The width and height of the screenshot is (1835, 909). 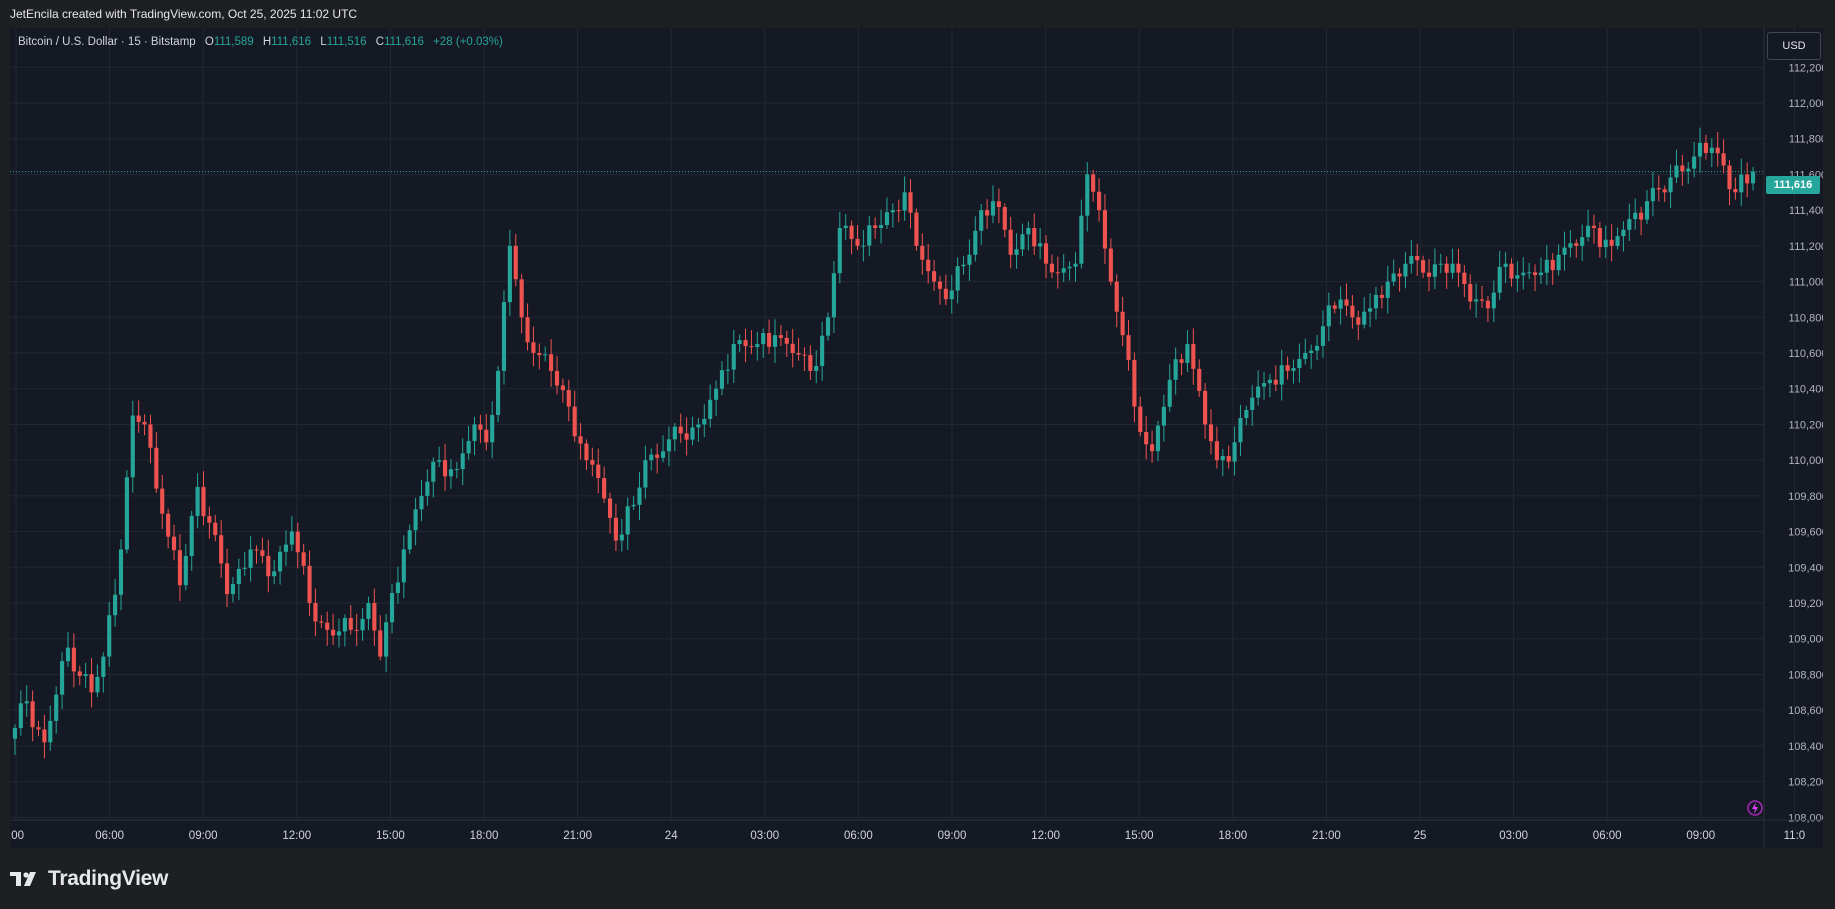 What do you see at coordinates (346, 42) in the screenshot?
I see `legend-low-value: 111,516` at bounding box center [346, 42].